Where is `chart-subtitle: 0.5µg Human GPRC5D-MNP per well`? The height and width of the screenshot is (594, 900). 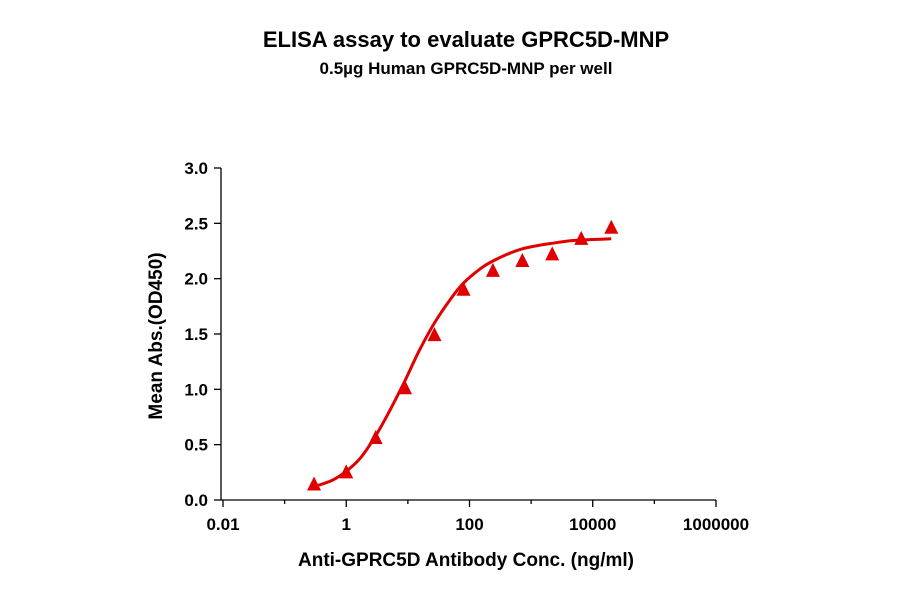
chart-subtitle: 0.5µg Human GPRC5D-MNP per well is located at coordinates (466, 68).